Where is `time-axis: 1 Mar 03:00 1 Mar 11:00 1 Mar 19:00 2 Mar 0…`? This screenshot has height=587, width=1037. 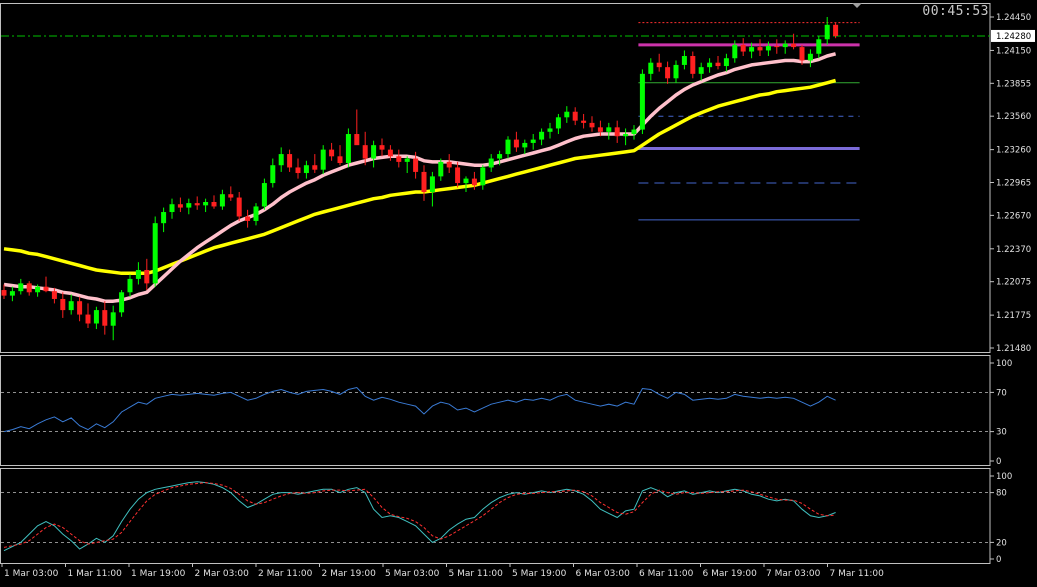
time-axis: 1 Mar 03:00 1 Mar 11:00 1 Mar 19:00 2 Mar 0… is located at coordinates (442, 571).